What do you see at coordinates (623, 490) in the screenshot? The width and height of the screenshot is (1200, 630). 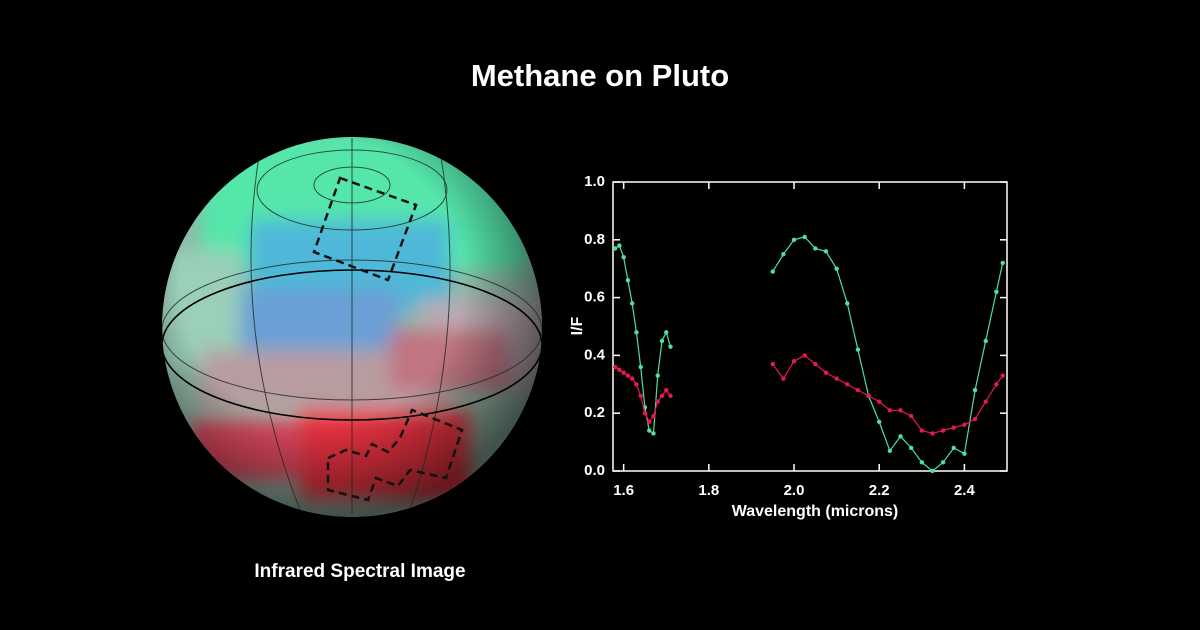 I see `x-tick-label: 1.6` at bounding box center [623, 490].